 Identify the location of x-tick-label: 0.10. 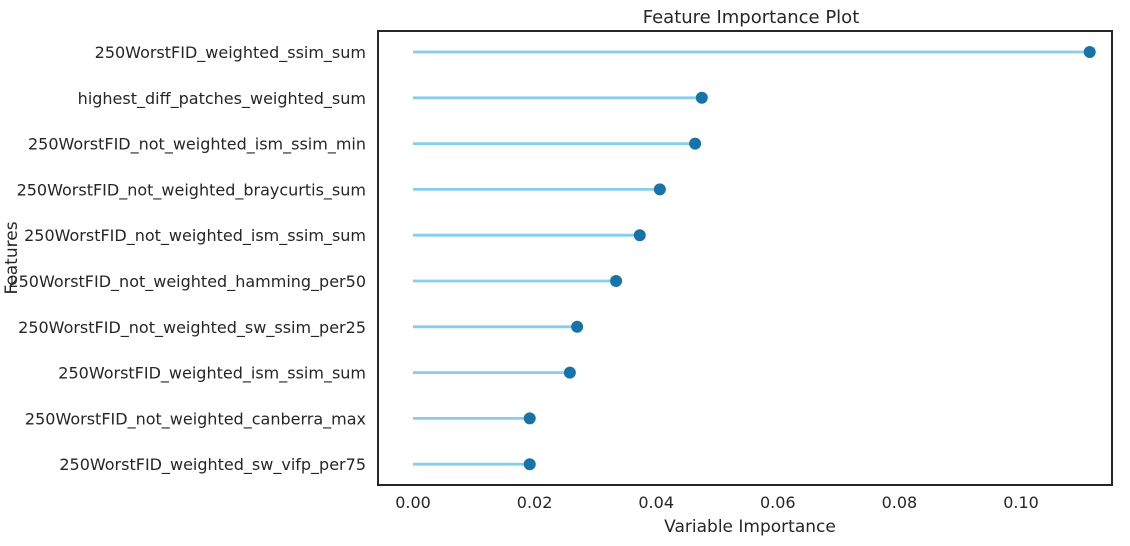
(1021, 502).